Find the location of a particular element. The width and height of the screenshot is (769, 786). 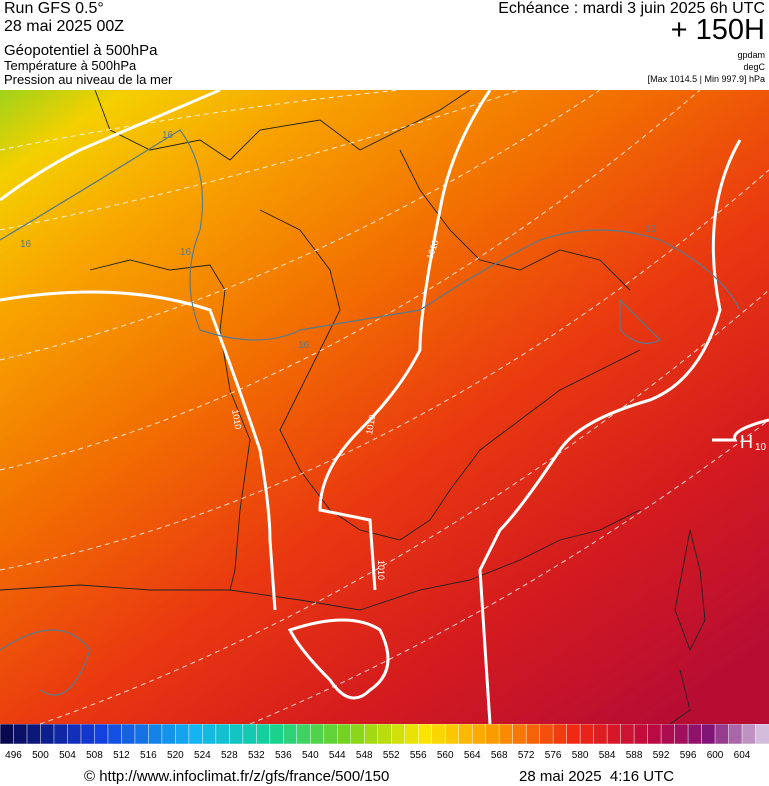

colorbar-label: 500 is located at coordinates (40, 755).